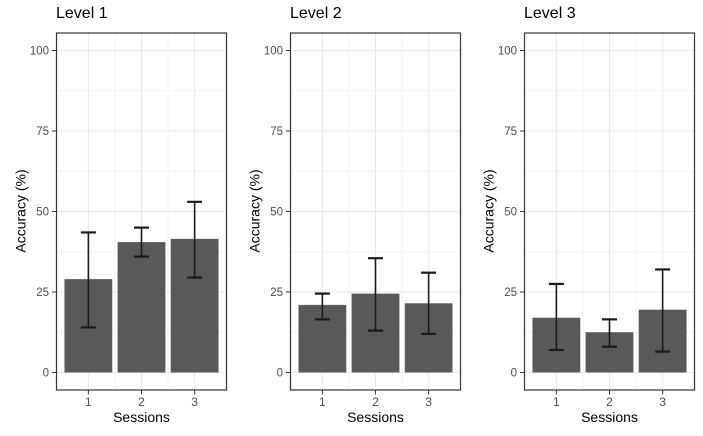 This screenshot has height=436, width=703. Describe the element at coordinates (82, 13) in the screenshot. I see `facet-title: Level 1` at that location.